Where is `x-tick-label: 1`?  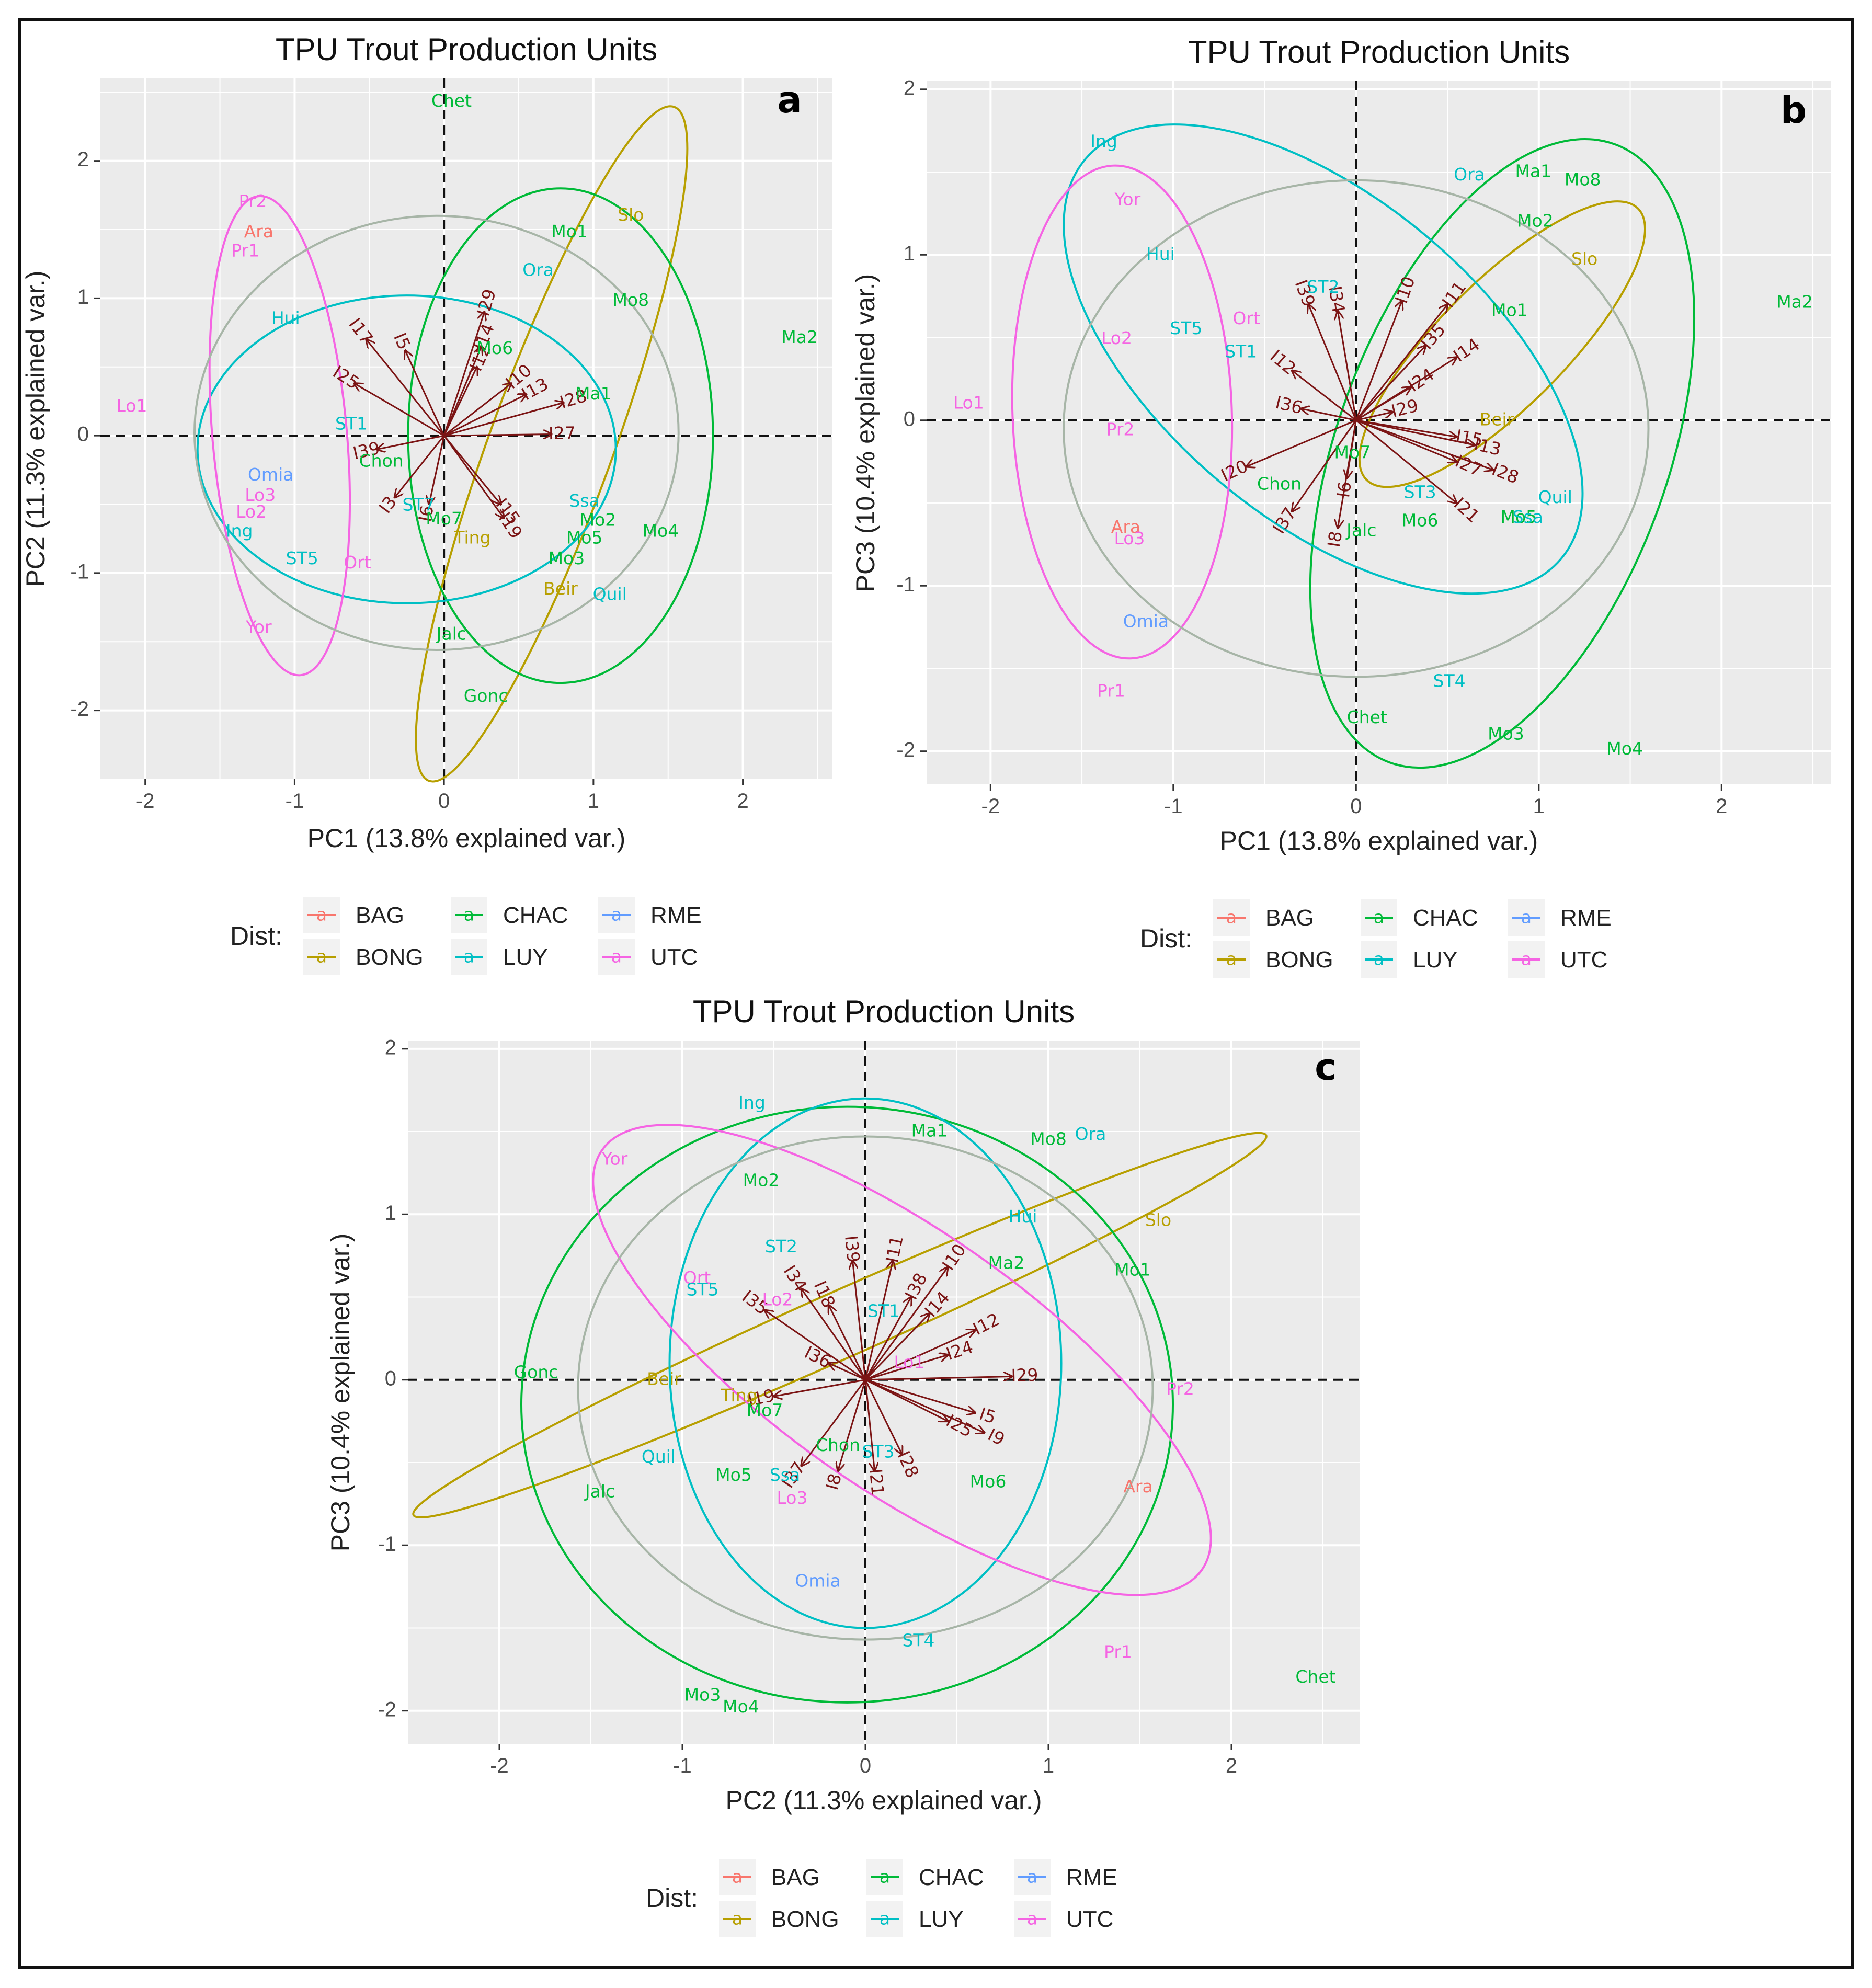 x-tick-label: 1 is located at coordinates (1539, 806).